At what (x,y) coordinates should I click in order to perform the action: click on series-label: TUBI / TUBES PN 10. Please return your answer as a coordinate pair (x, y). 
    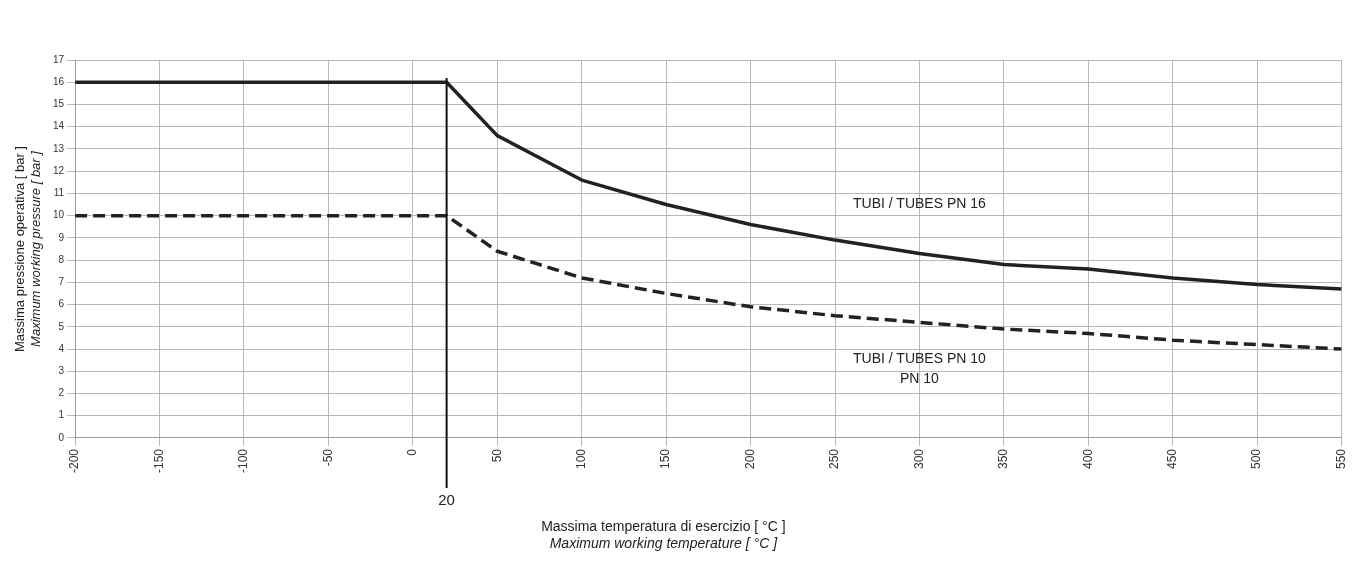
    Looking at the image, I should click on (920, 358).